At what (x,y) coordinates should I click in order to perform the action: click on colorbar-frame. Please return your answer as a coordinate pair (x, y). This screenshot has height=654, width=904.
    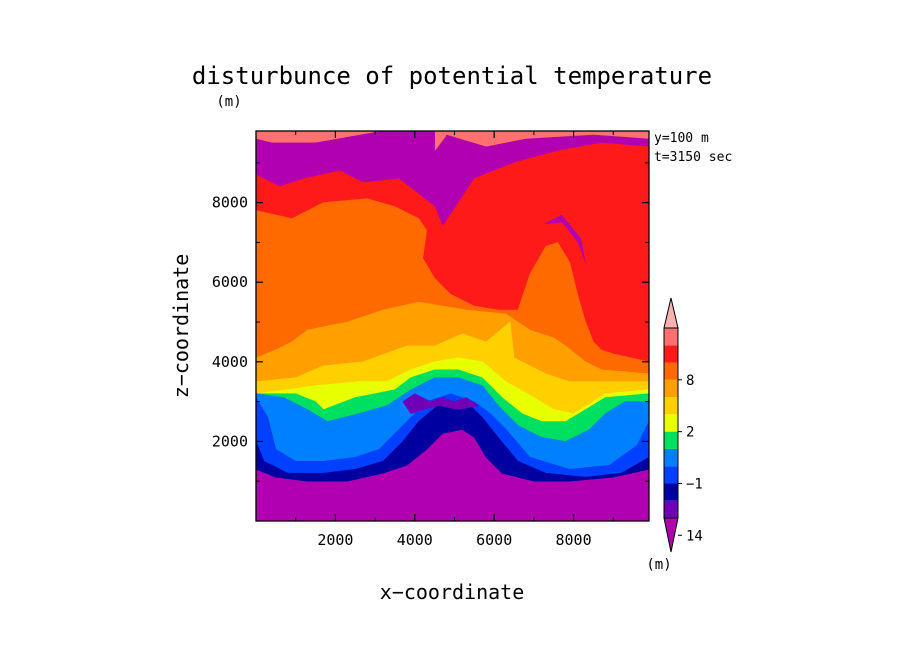
    Looking at the image, I should click on (671, 423).